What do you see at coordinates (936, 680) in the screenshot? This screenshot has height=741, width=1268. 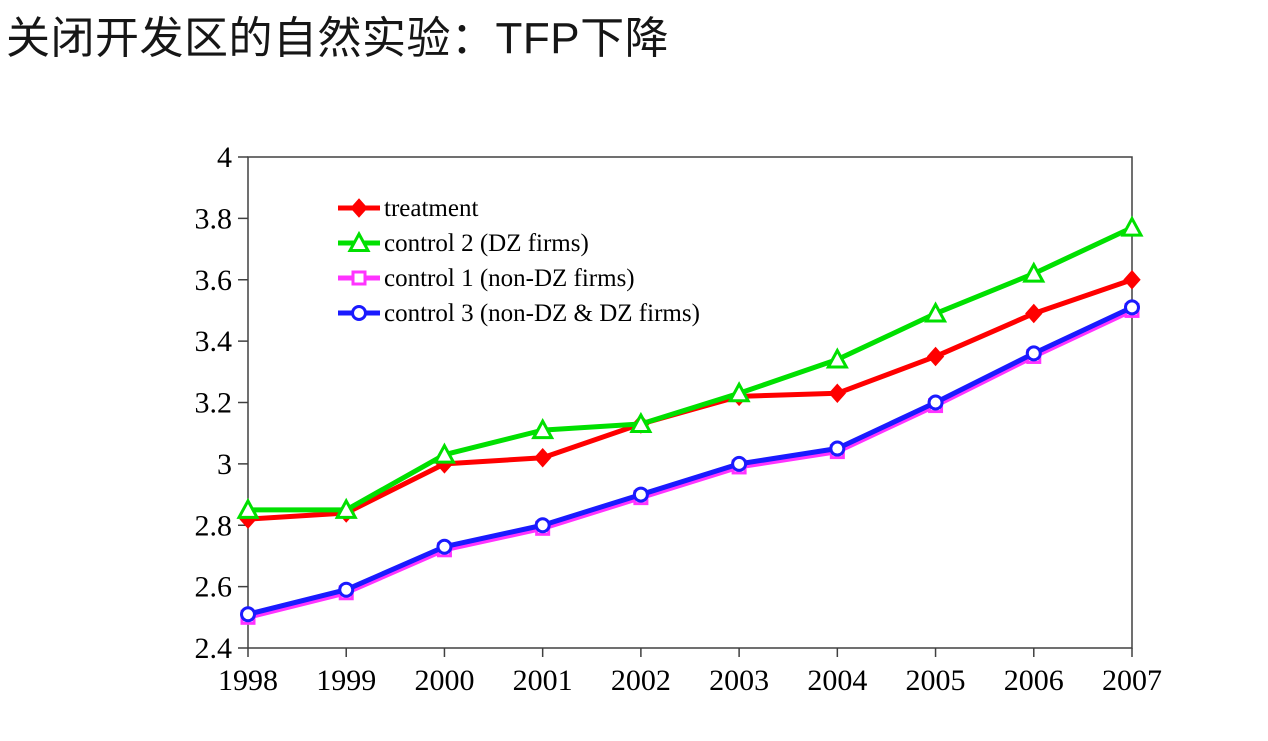 I see `x-axis-tick-label: 2005` at bounding box center [936, 680].